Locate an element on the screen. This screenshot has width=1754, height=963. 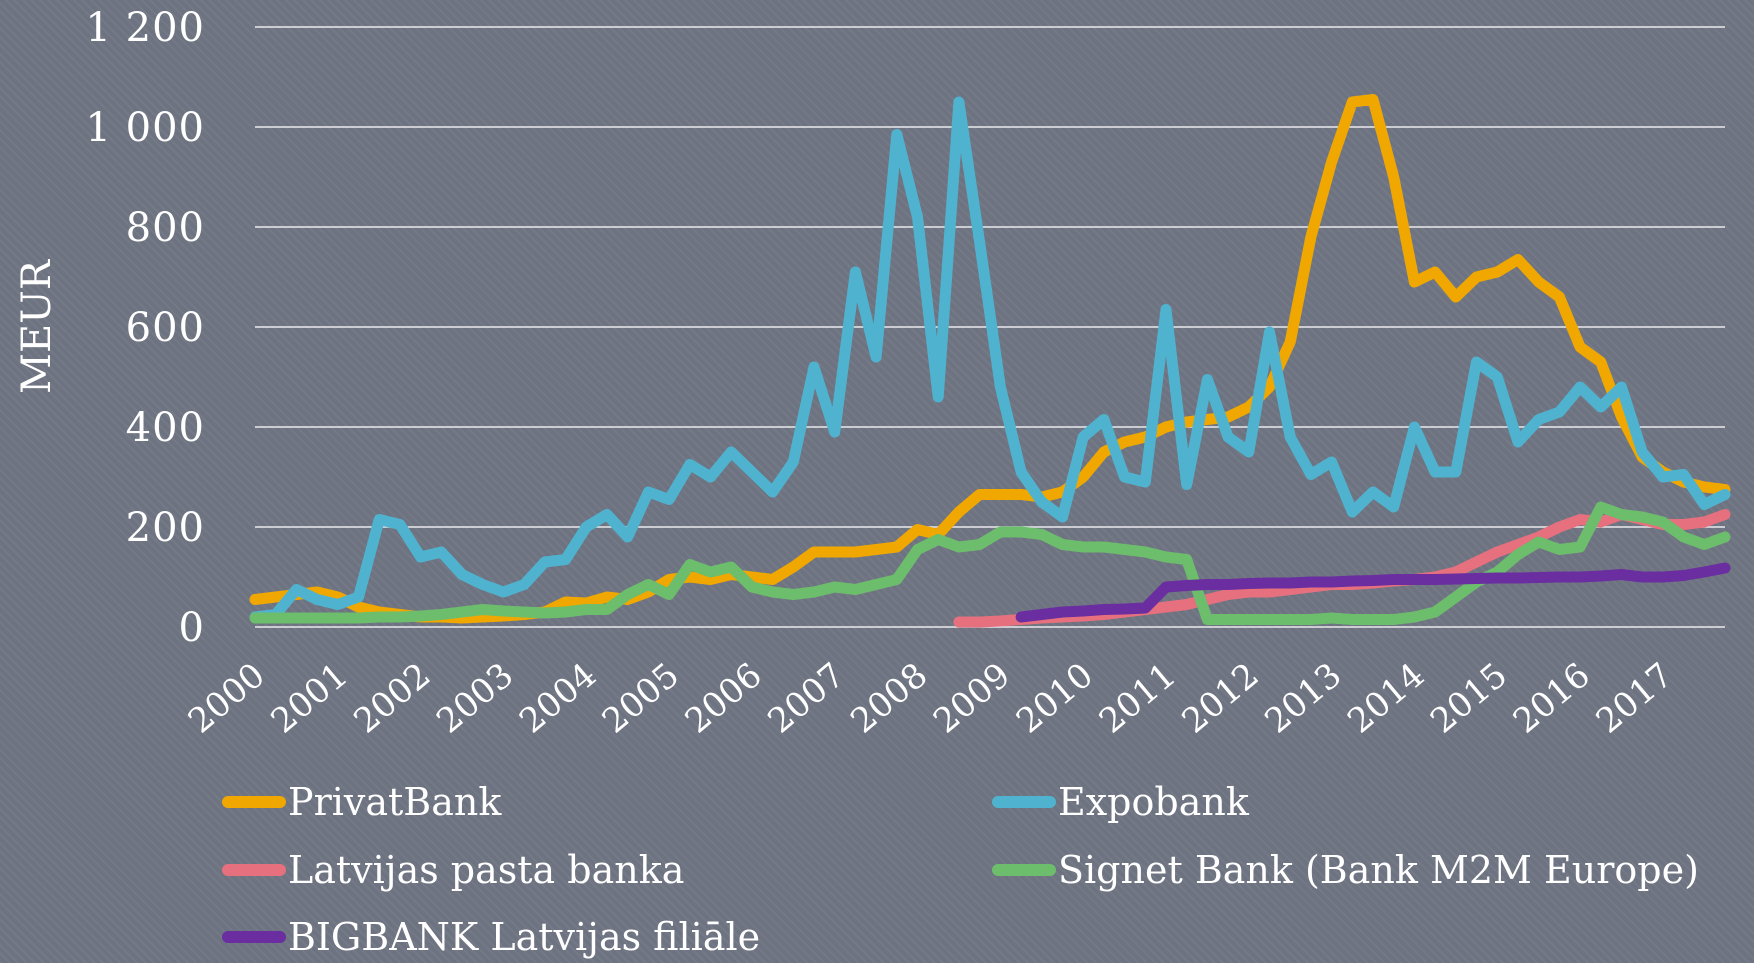
legend-label: Signet Bank (Bank M2M Europe) is located at coordinates (1378, 870).